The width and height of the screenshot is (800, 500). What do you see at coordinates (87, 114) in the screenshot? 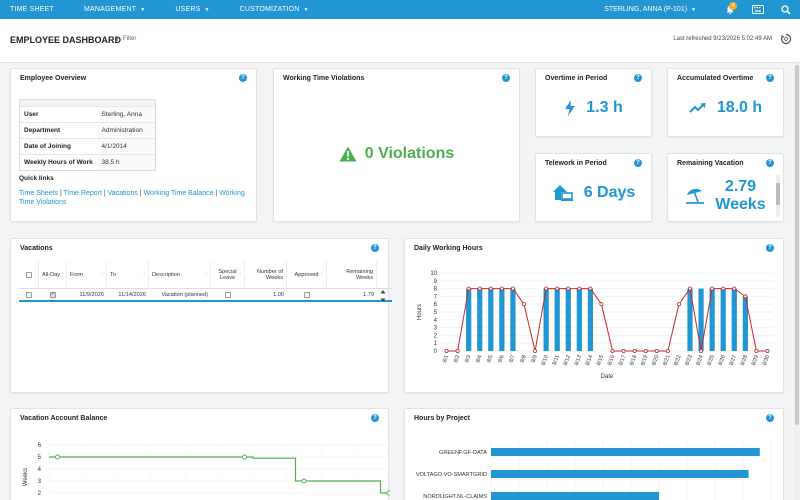
I see `table-row: User Sterling, Anna` at bounding box center [87, 114].